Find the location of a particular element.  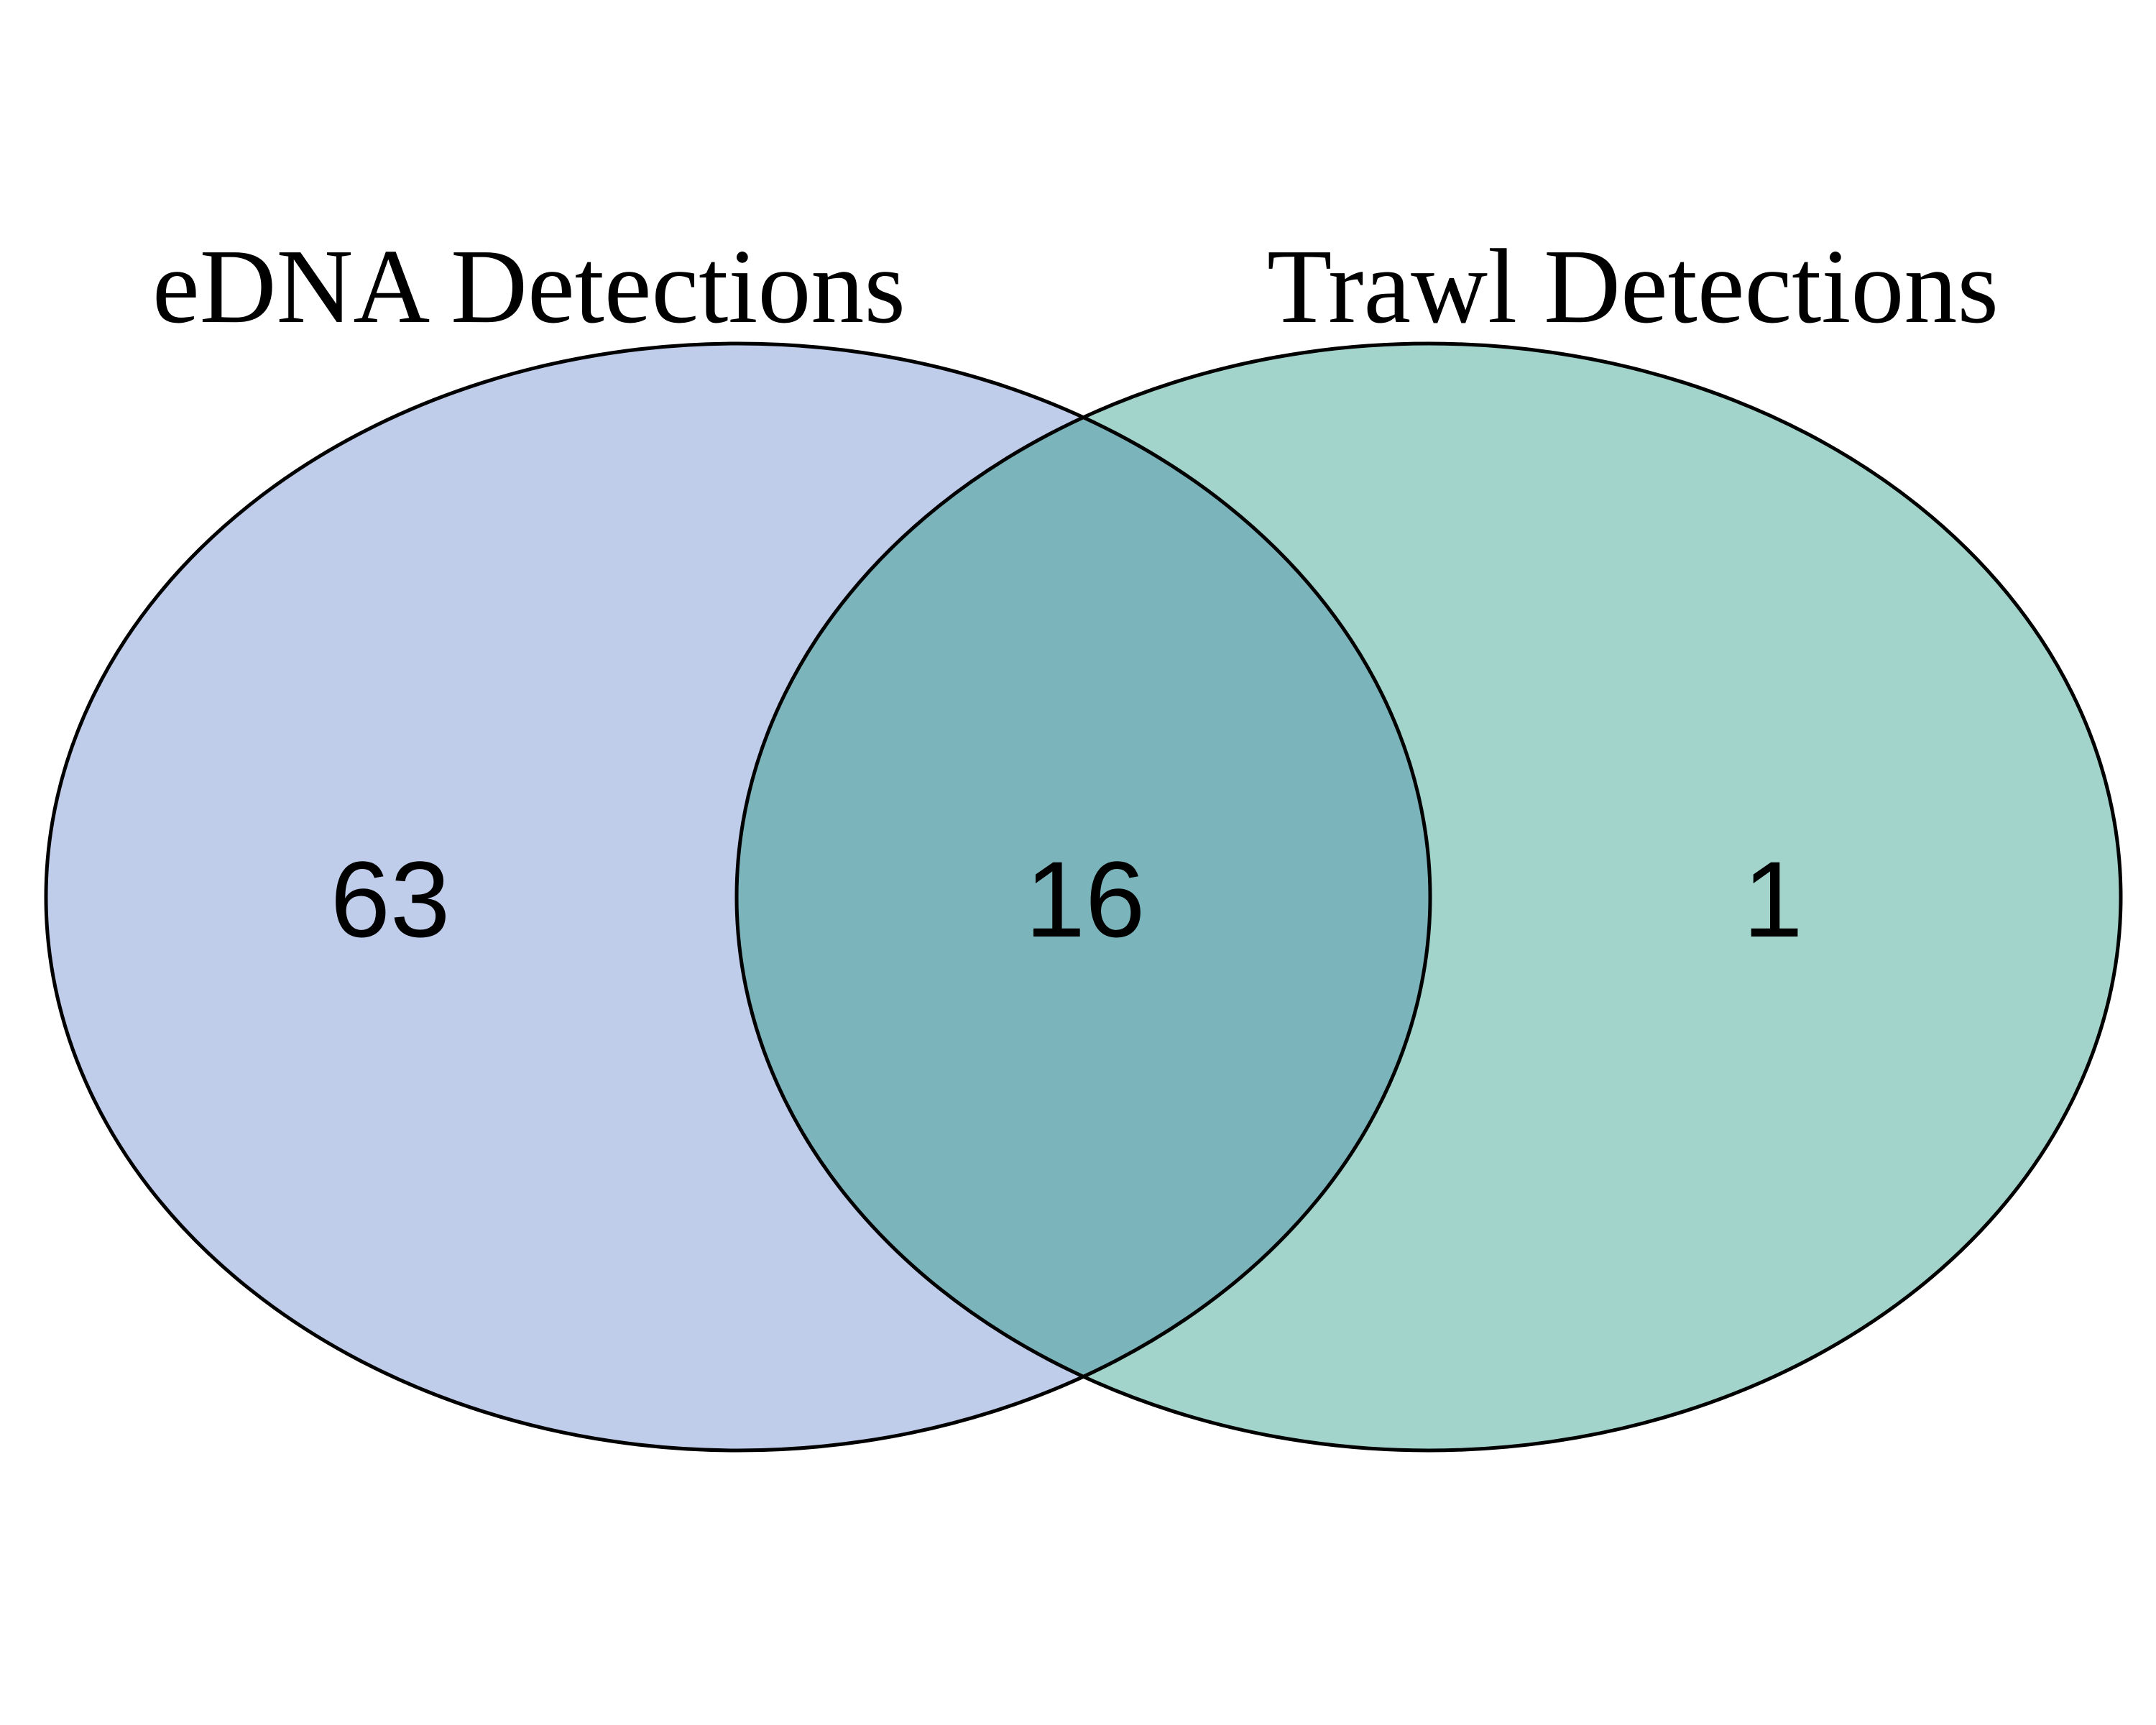

edna-set-label: eDNA Detections is located at coordinates (529, 287).